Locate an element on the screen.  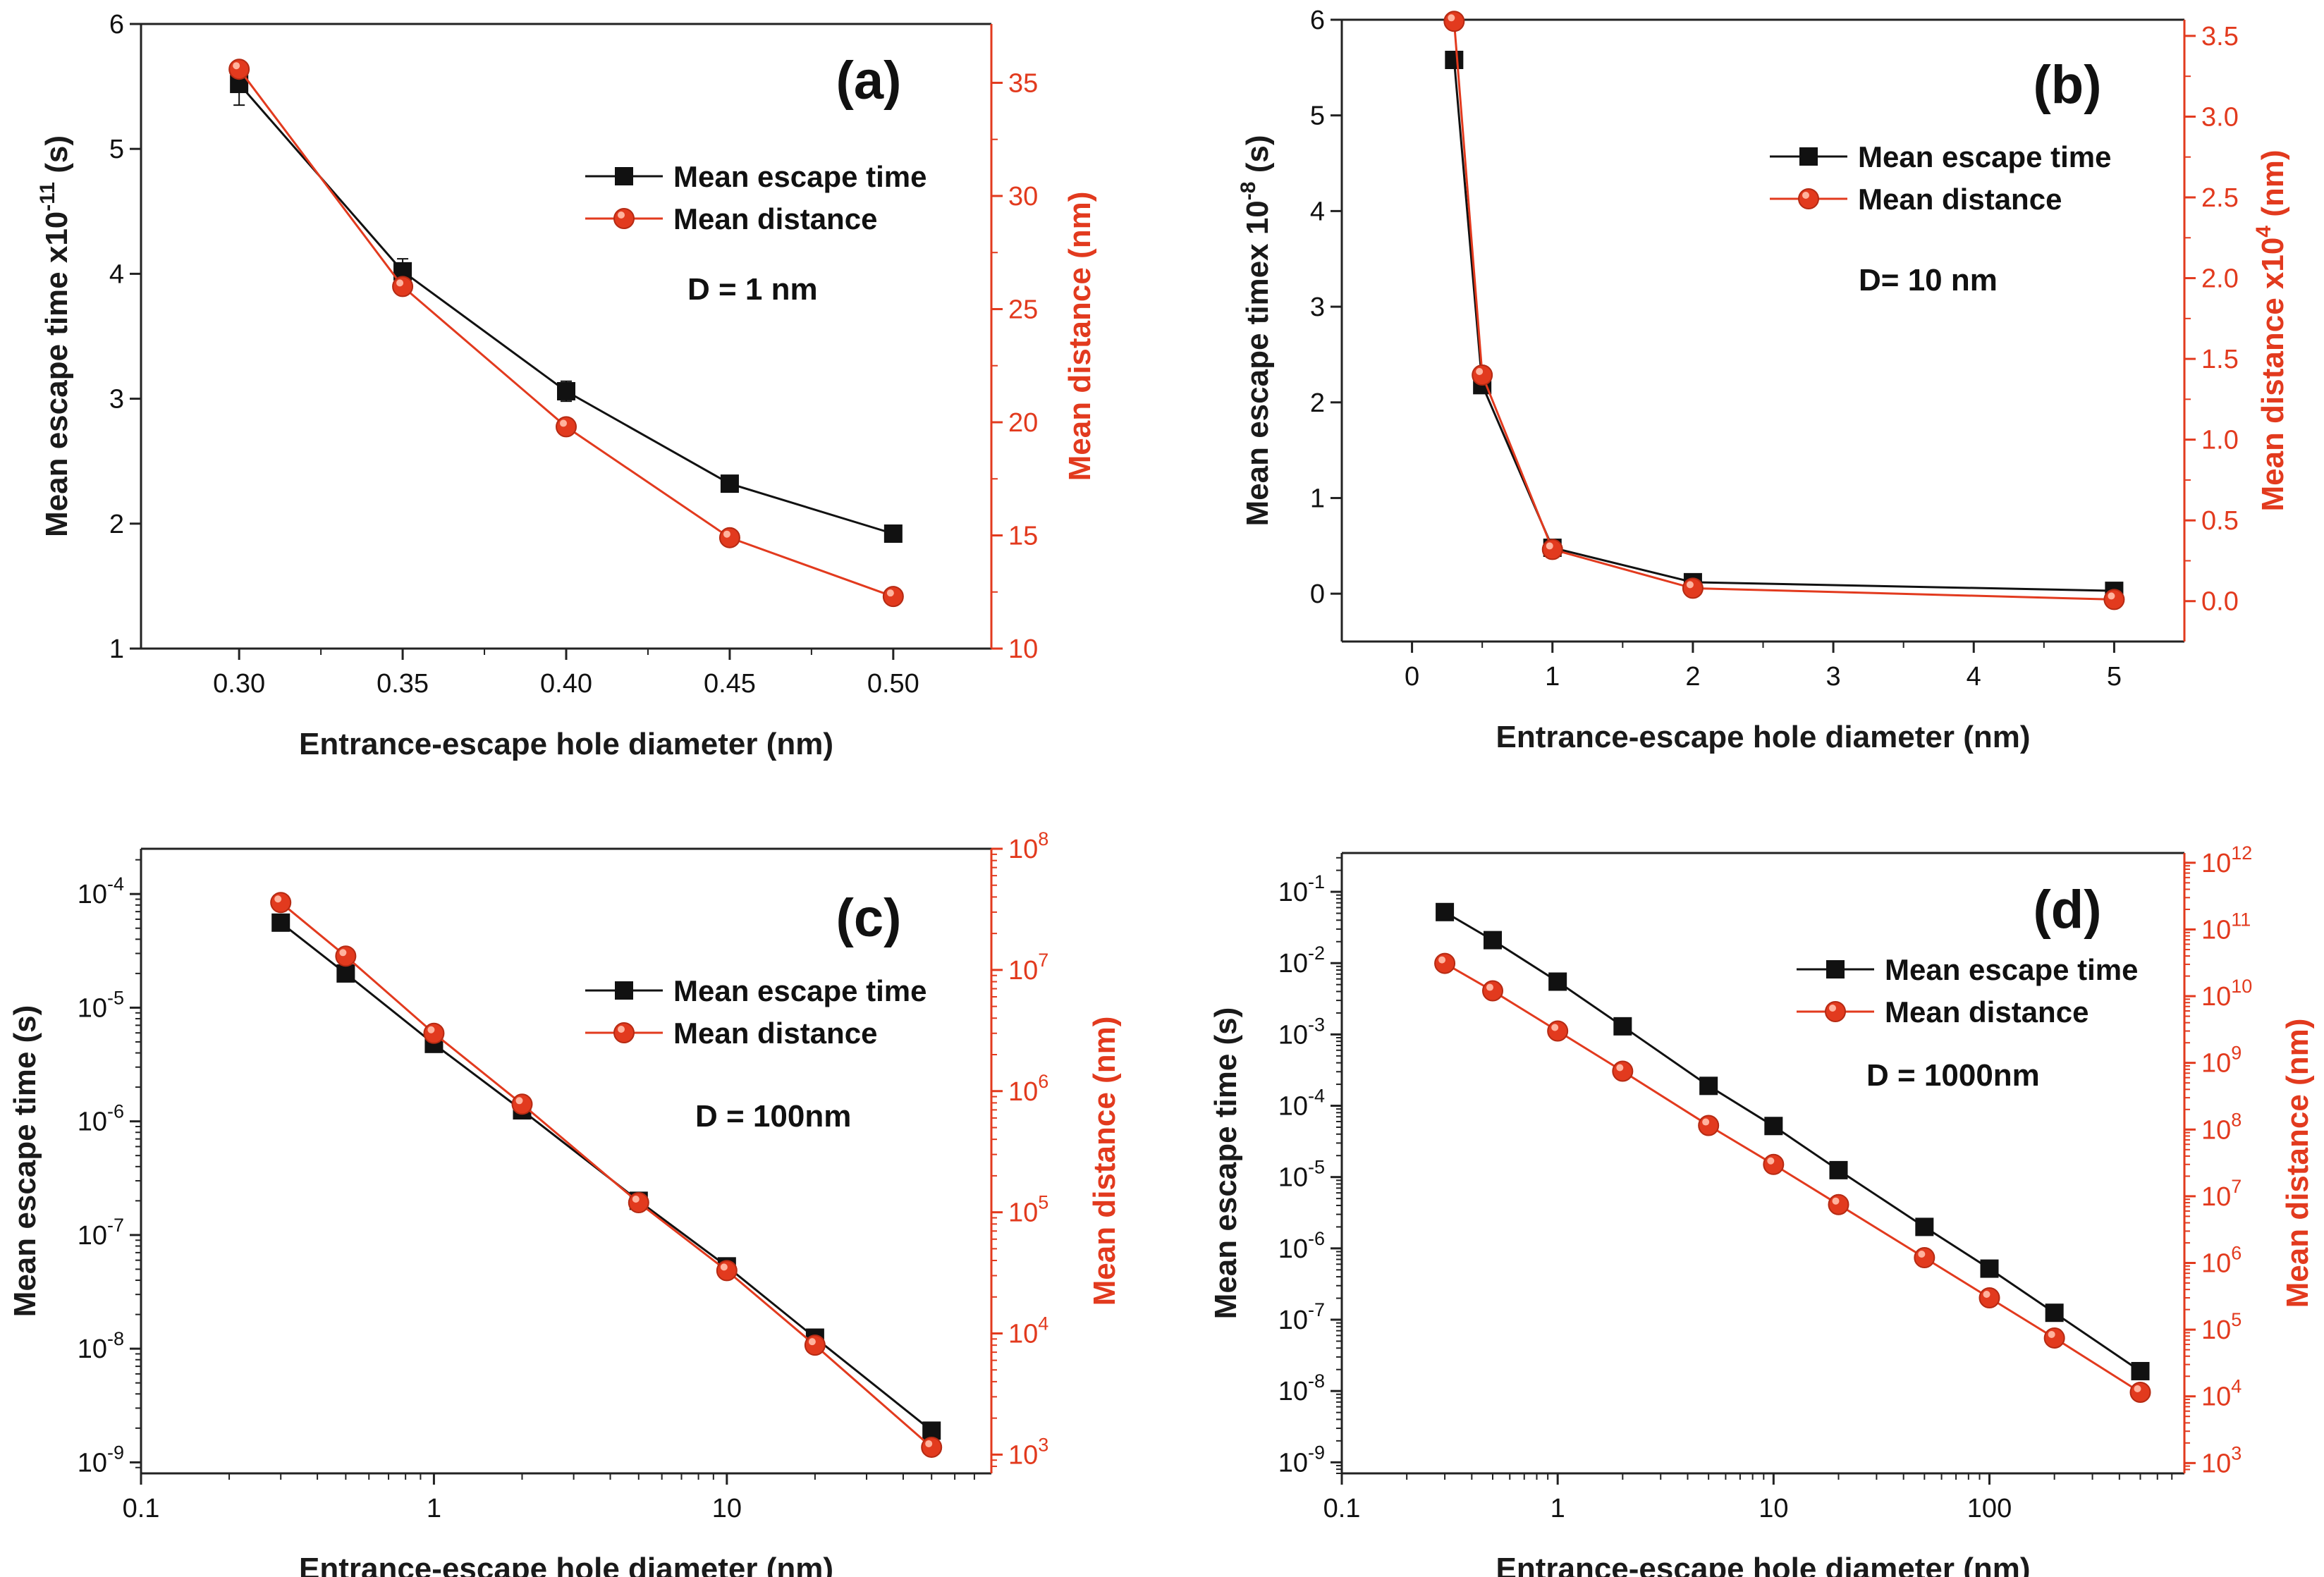
panel-label: (a) is located at coordinates (869, 81).